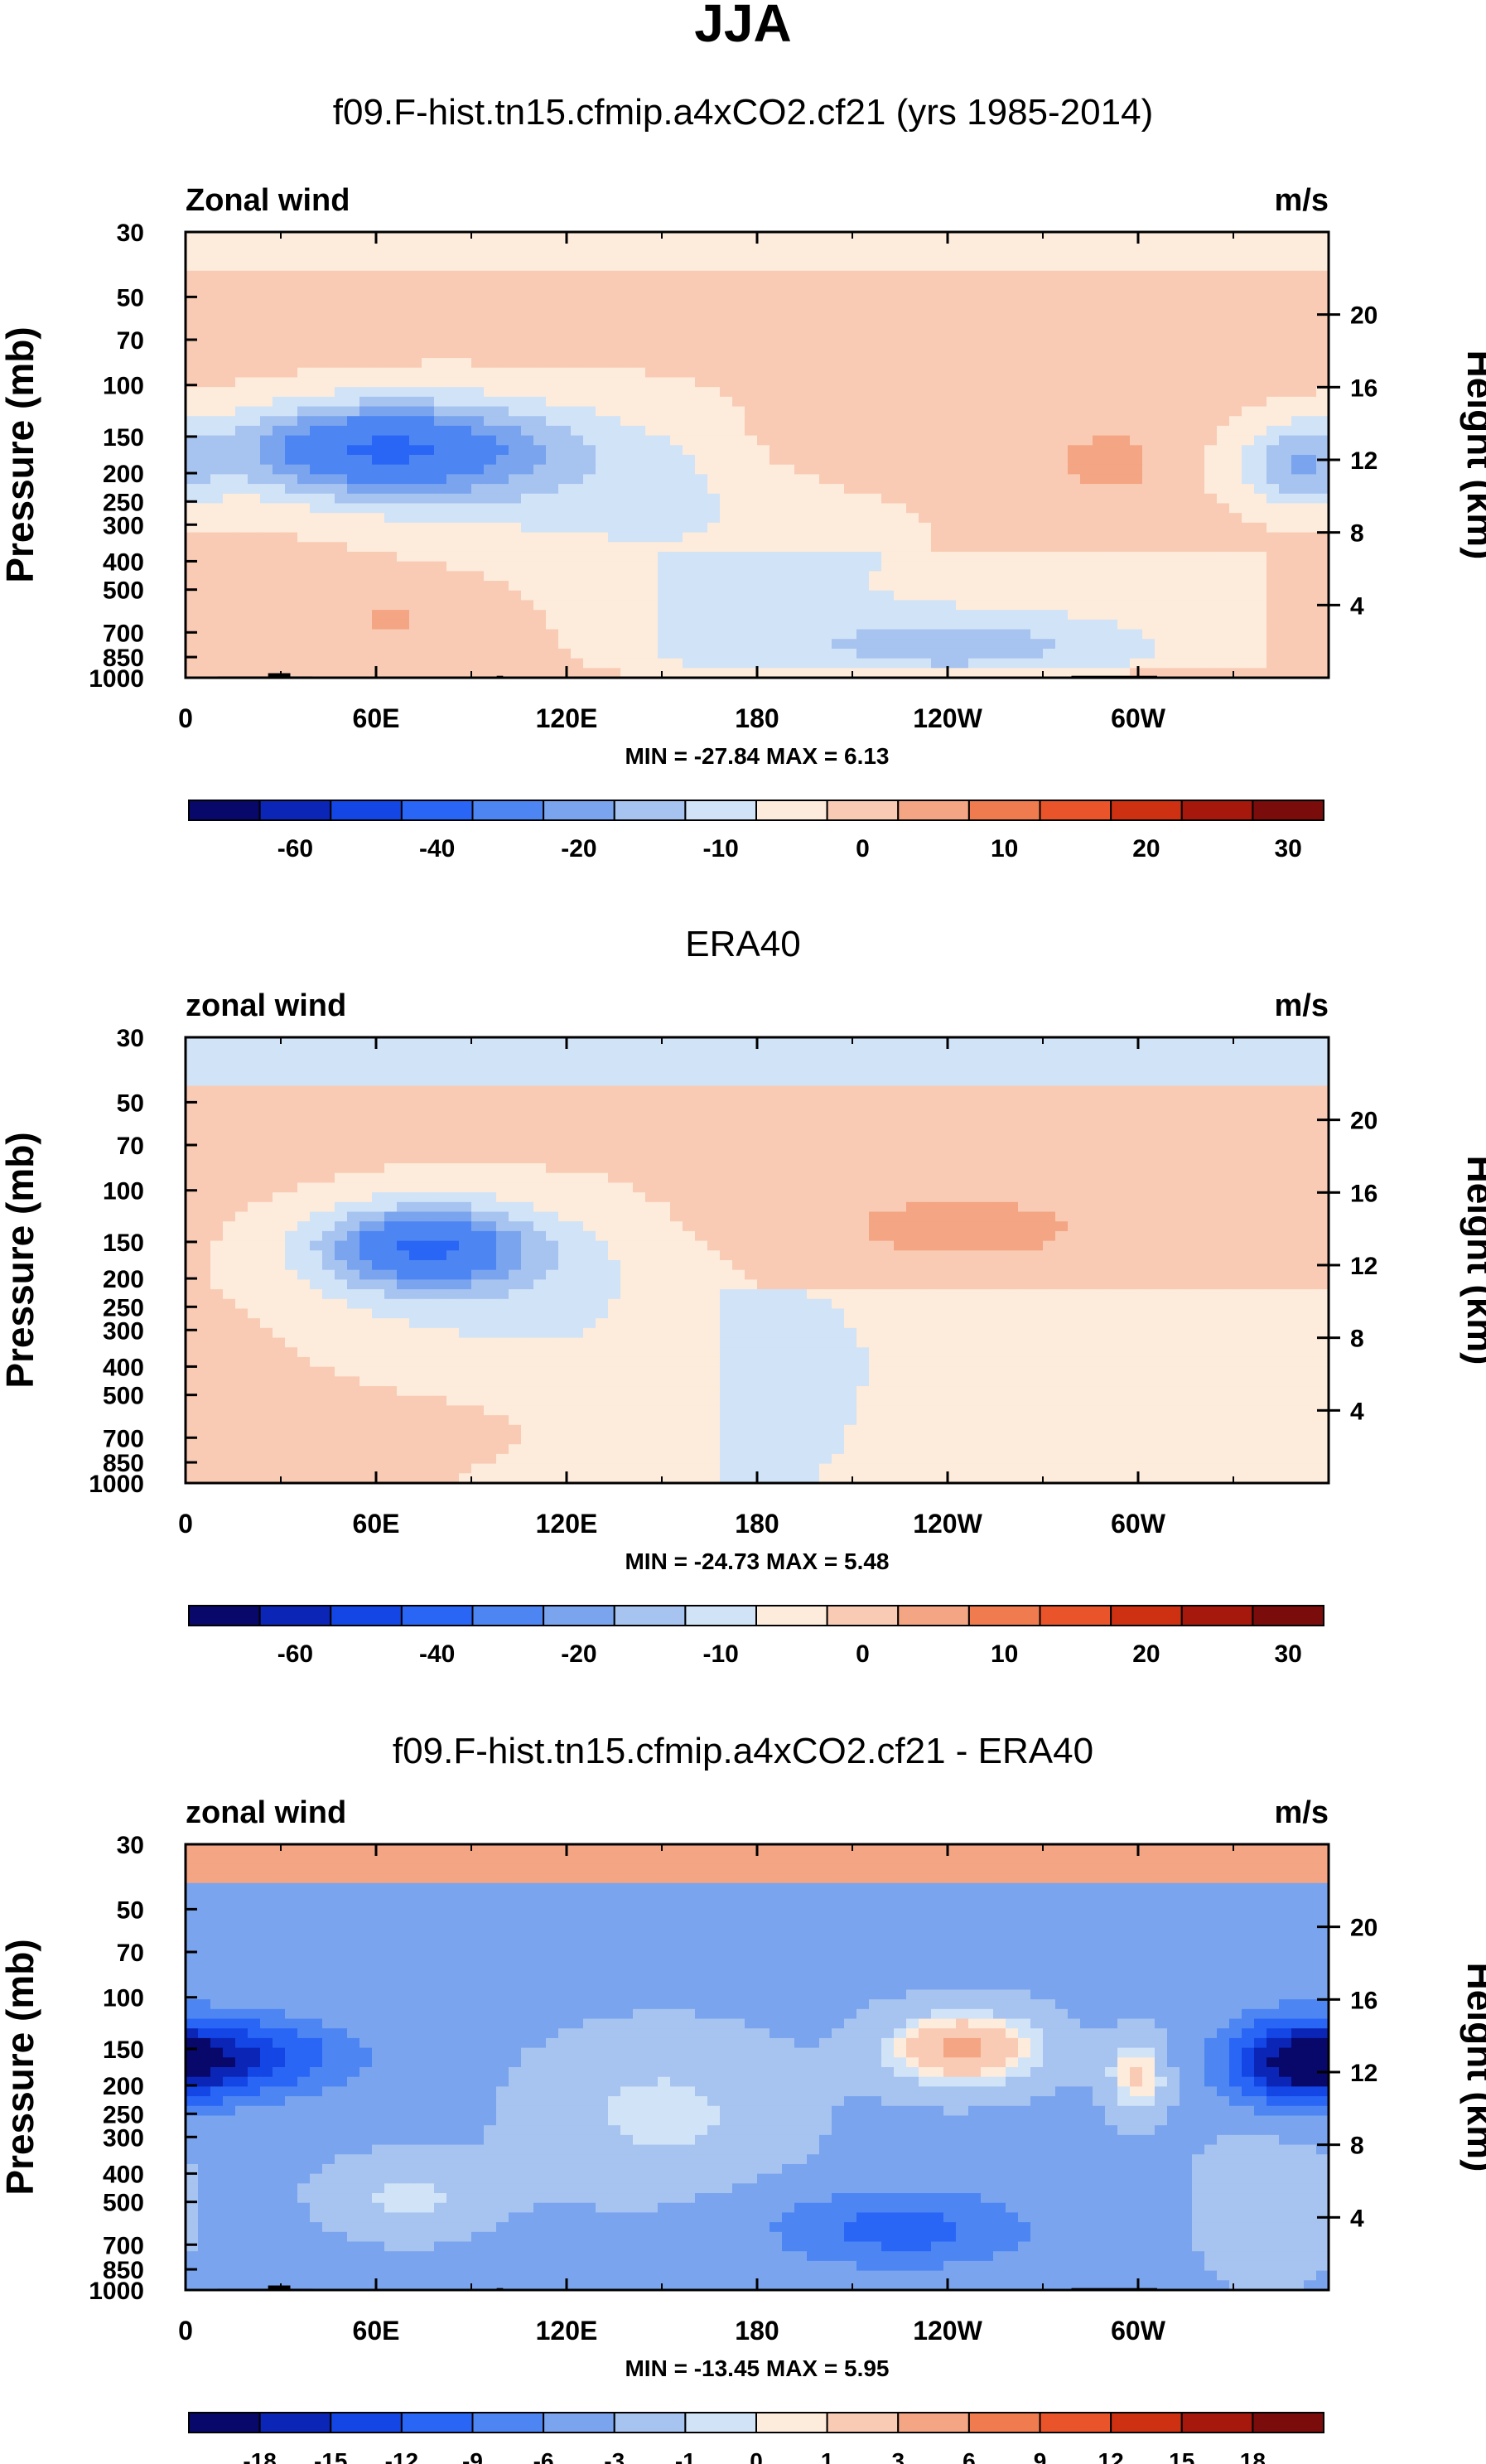 The height and width of the screenshot is (2464, 1486). What do you see at coordinates (1005, 848) in the screenshot?
I see `colorbar-label: 10` at bounding box center [1005, 848].